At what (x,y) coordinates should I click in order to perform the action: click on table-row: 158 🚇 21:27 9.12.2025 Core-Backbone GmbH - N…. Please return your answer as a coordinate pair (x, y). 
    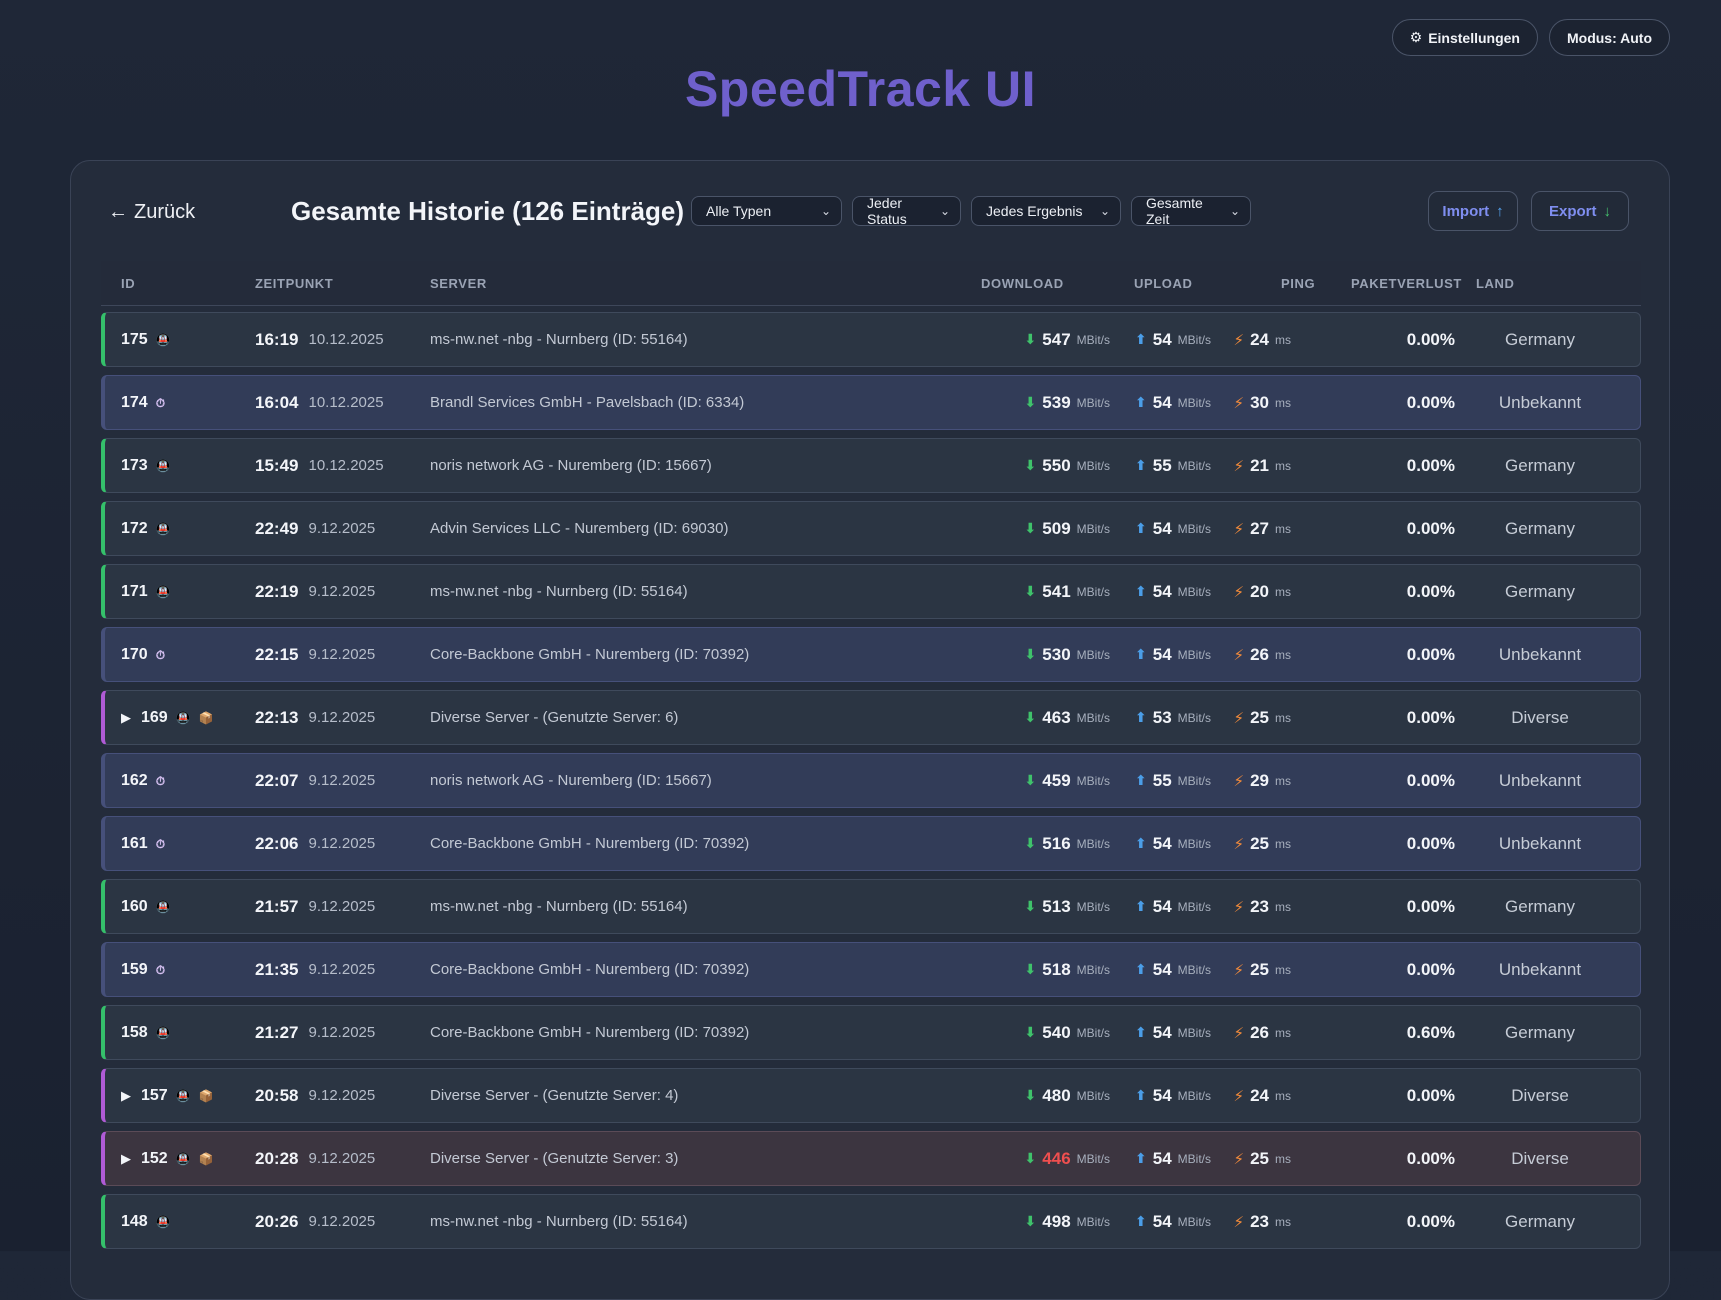
    Looking at the image, I should click on (871, 1032).